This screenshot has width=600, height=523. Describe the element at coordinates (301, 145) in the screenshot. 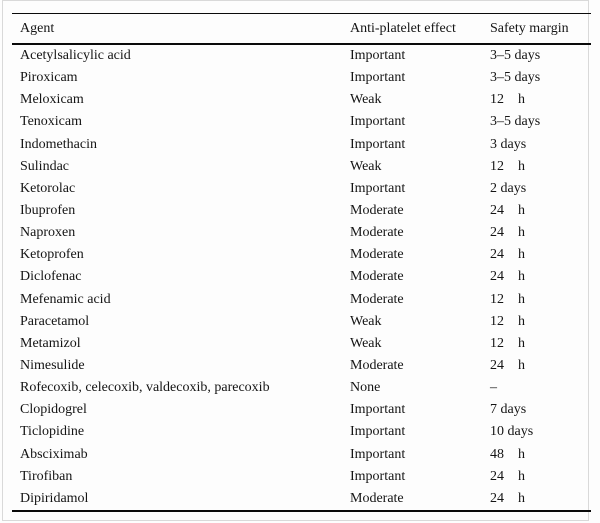

I see `table-row: Indomethacin Important 3 days` at that location.